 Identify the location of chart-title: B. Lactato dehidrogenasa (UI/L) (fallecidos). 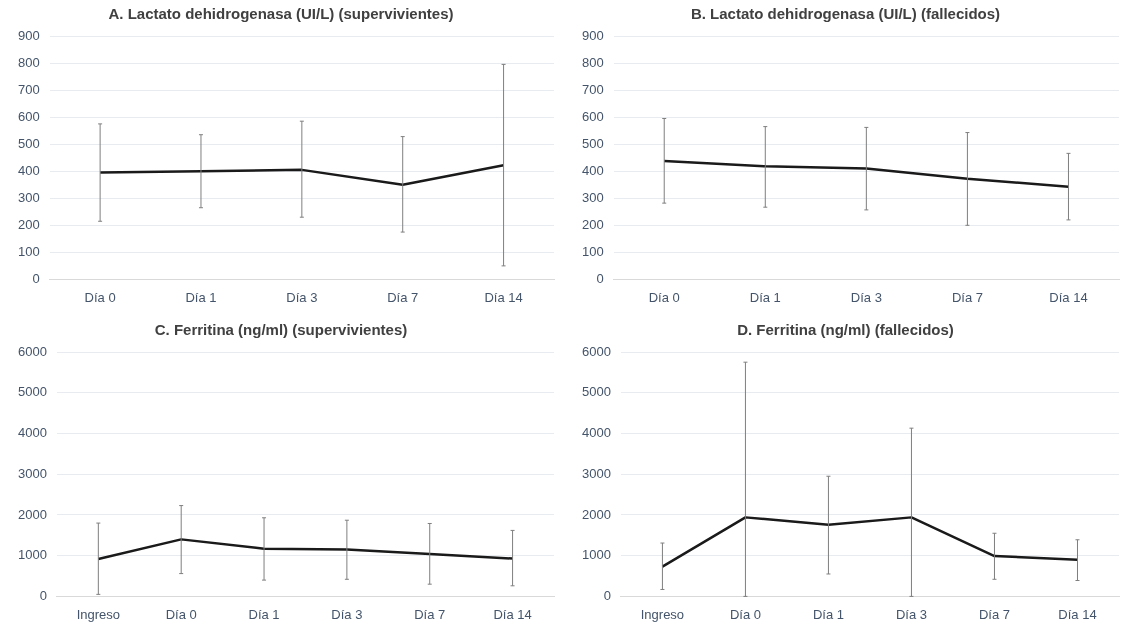
(845, 14).